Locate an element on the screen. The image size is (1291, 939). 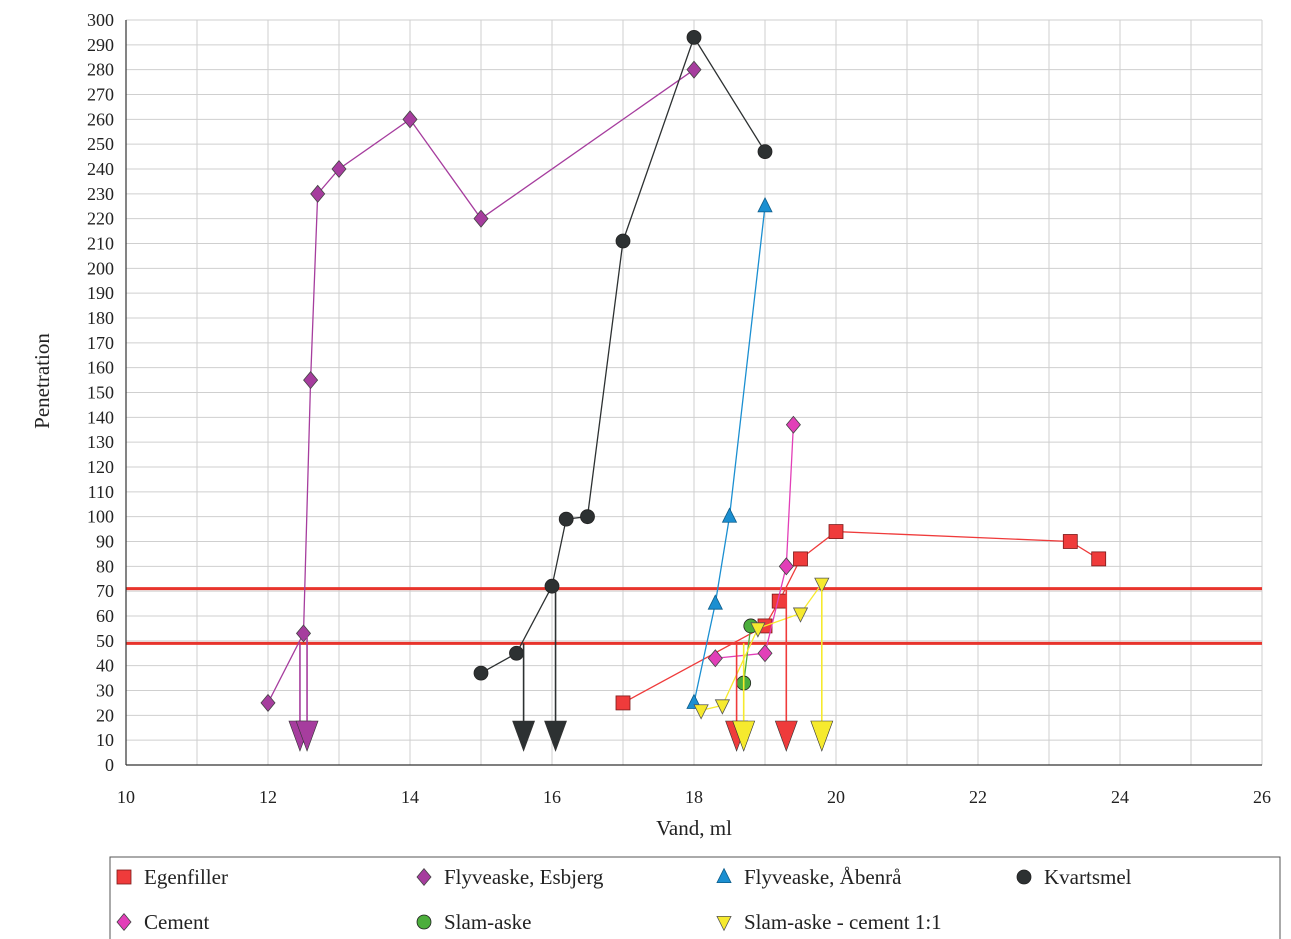
y-tick-label: 220 is located at coordinates (100, 219).